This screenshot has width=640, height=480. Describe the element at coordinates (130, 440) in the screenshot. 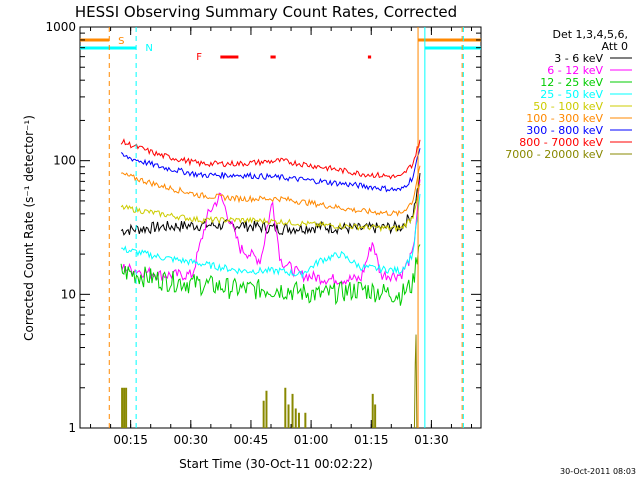

I see `x-tick-label: 00:15` at that location.